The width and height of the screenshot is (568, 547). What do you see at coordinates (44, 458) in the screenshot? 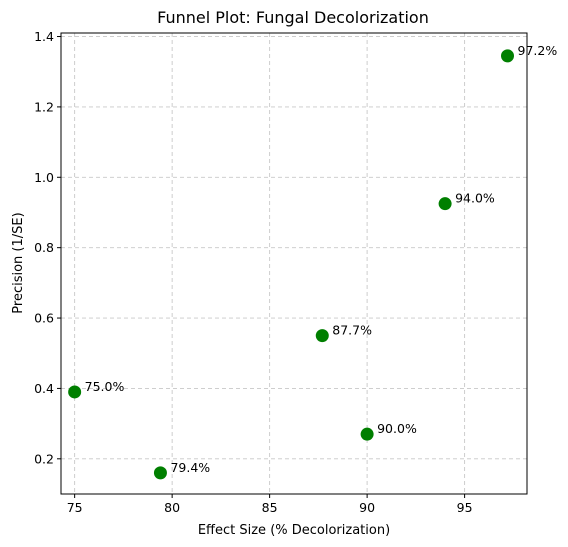
I see `y-tick-label: 0.2` at bounding box center [44, 458].